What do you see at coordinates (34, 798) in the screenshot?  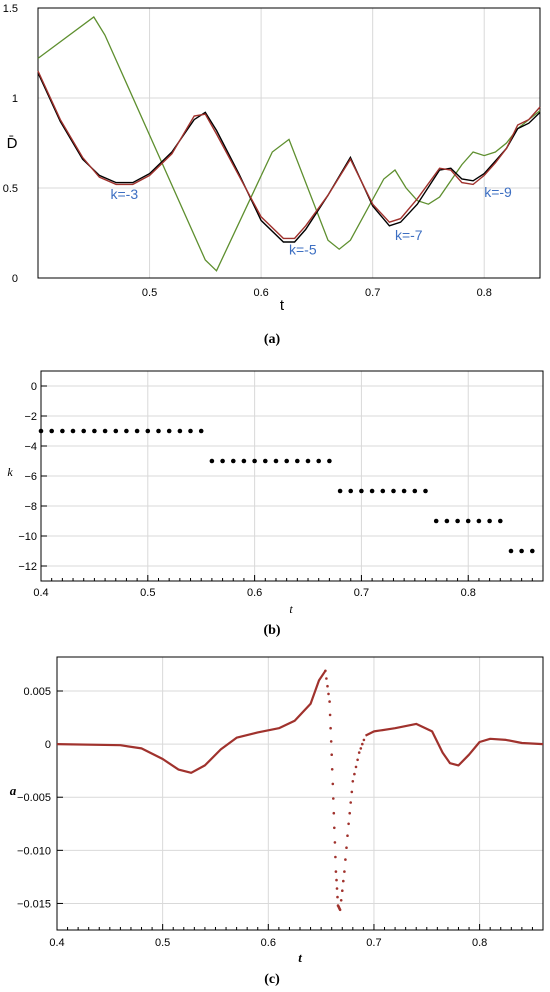 I see `chart-c-ytick-label: −0.005` at bounding box center [34, 798].